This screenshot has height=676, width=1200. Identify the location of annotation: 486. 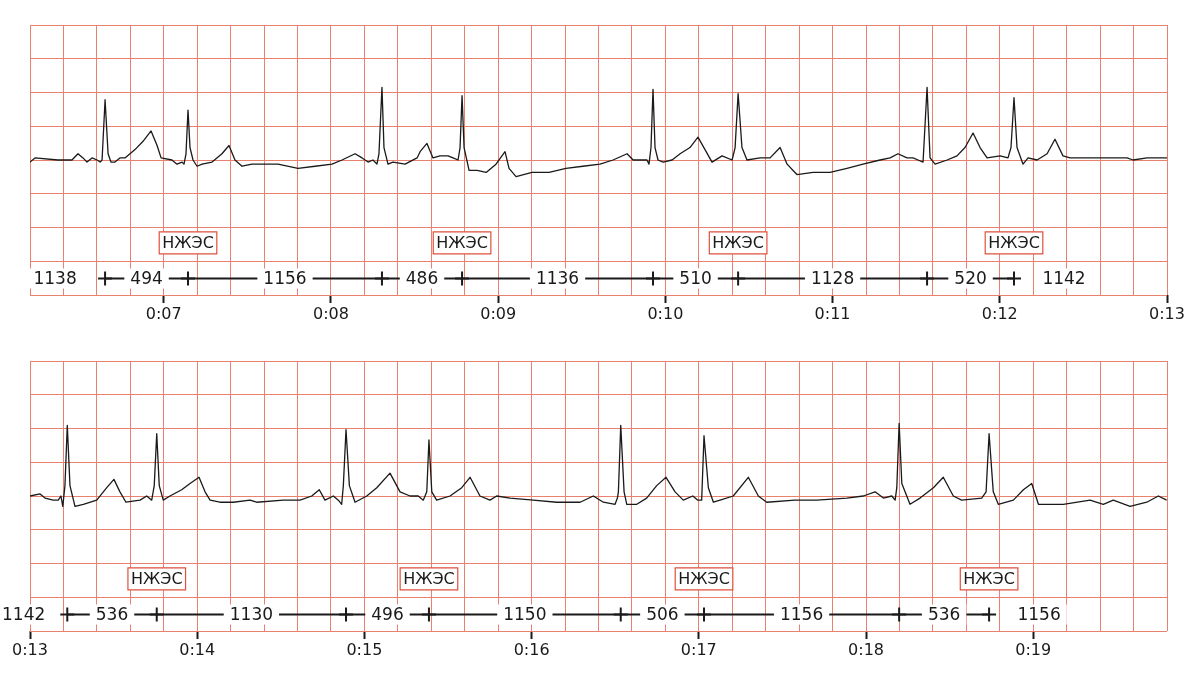
(422, 277).